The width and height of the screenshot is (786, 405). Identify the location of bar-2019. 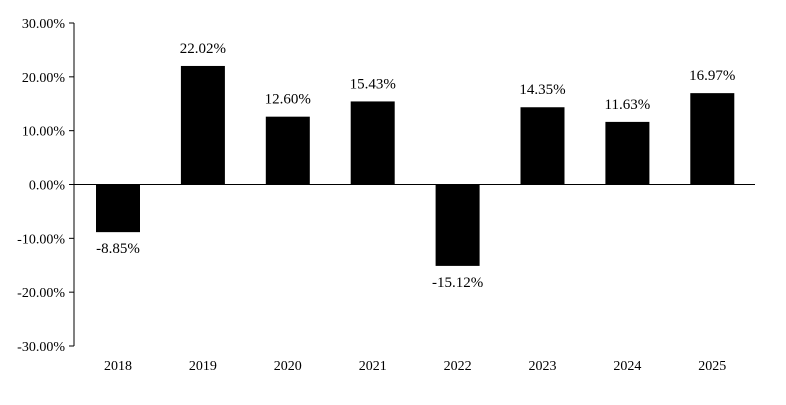
(202, 125).